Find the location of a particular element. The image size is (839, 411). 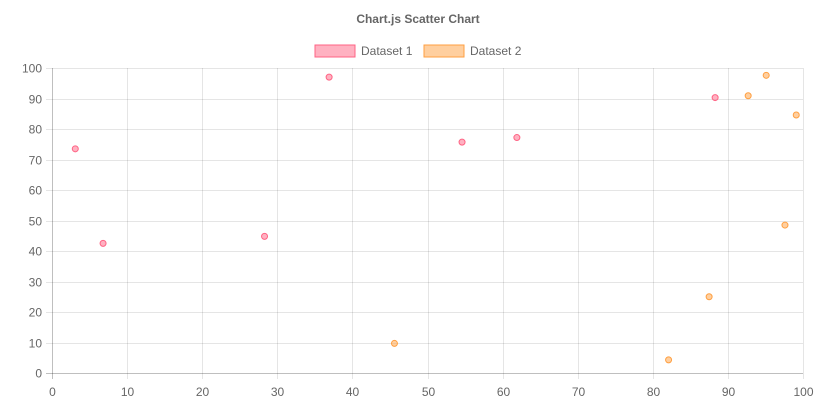

x-tick-label: 0 is located at coordinates (52, 392).